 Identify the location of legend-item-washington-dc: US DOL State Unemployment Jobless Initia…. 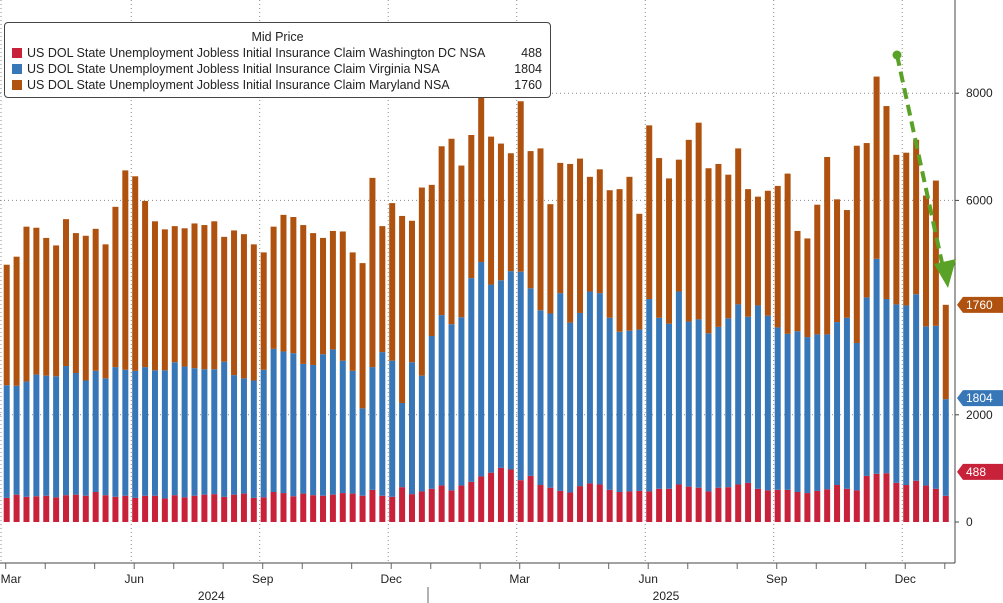
(277, 53).